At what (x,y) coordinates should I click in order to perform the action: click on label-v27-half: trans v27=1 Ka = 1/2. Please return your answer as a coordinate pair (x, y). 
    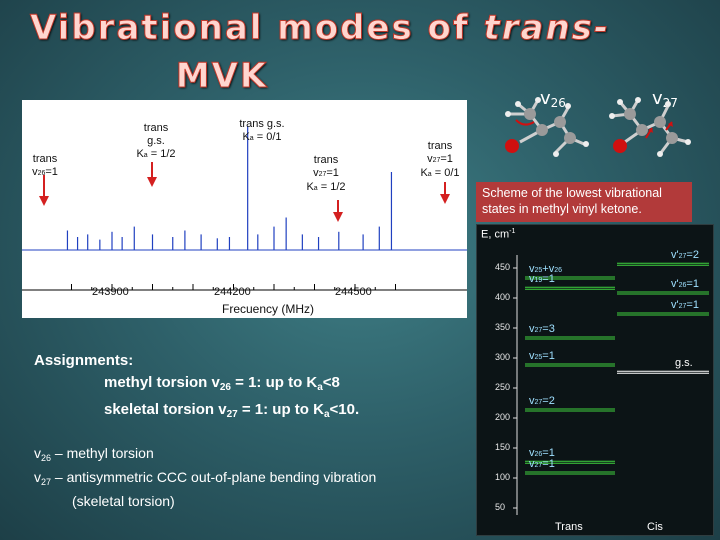
    Looking at the image, I should click on (326, 173).